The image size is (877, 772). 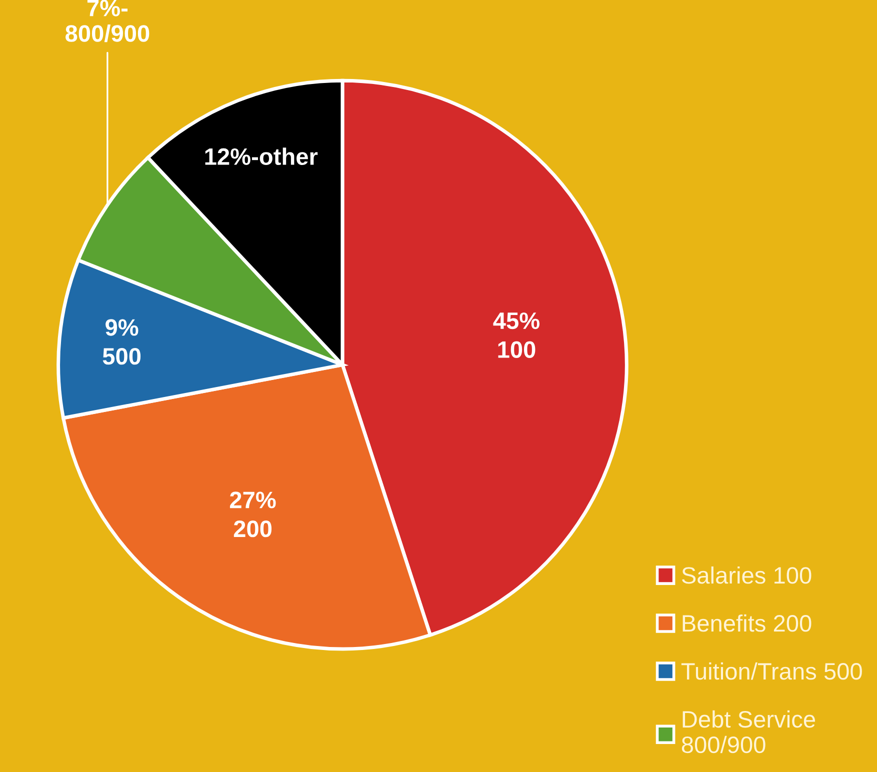 What do you see at coordinates (108, 21) in the screenshot?
I see `data-label: 7%- 800/900` at bounding box center [108, 21].